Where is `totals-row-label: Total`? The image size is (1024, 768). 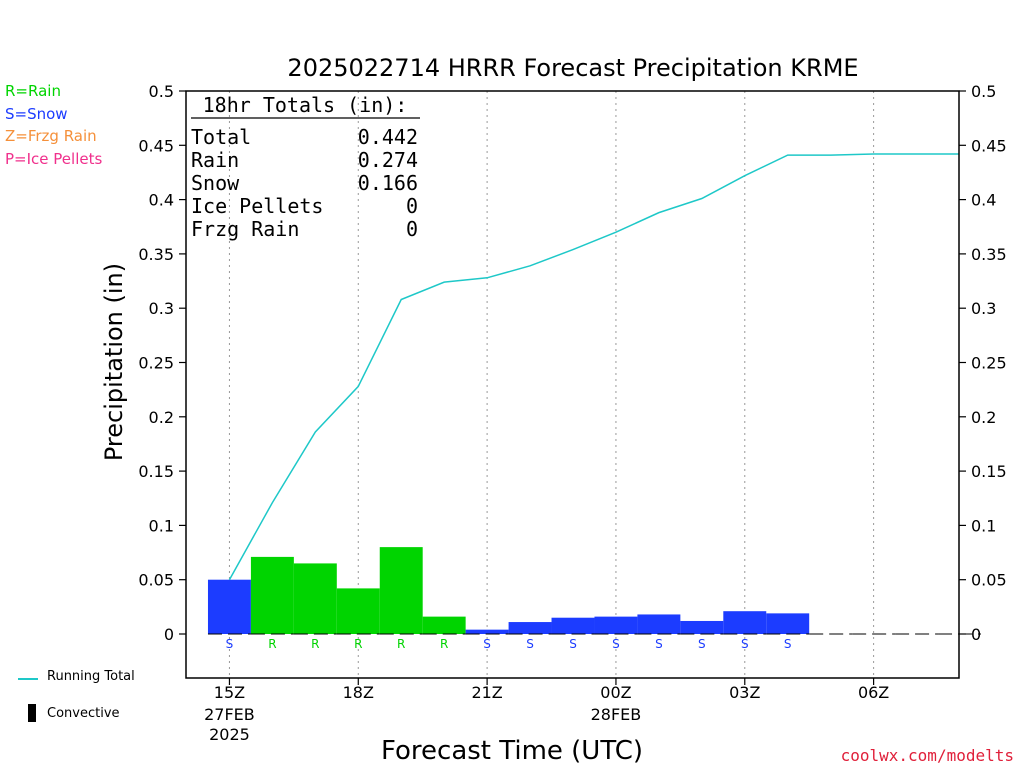
totals-row-label: Total is located at coordinates (221, 137).